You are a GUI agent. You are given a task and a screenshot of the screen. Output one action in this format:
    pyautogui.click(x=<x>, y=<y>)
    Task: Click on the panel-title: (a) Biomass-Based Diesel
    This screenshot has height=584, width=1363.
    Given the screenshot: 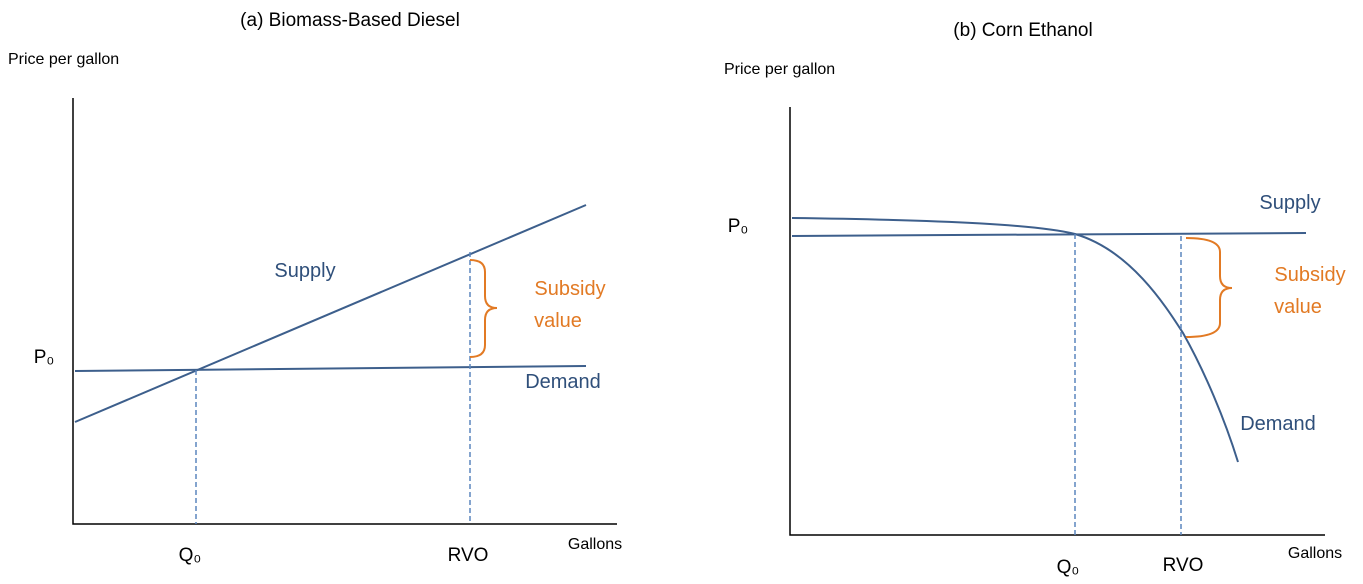 What is the action you would take?
    pyautogui.click(x=350, y=20)
    